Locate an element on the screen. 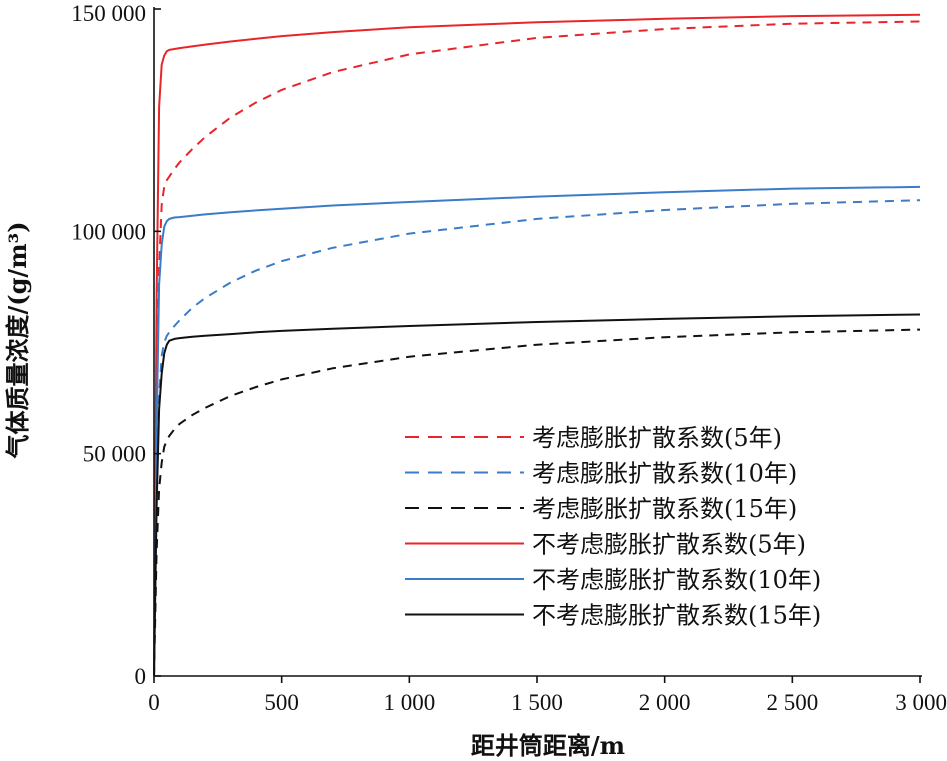 Image resolution: width=947 pixels, height=761 pixels. x-tick-label: 1 000 is located at coordinates (409, 702).